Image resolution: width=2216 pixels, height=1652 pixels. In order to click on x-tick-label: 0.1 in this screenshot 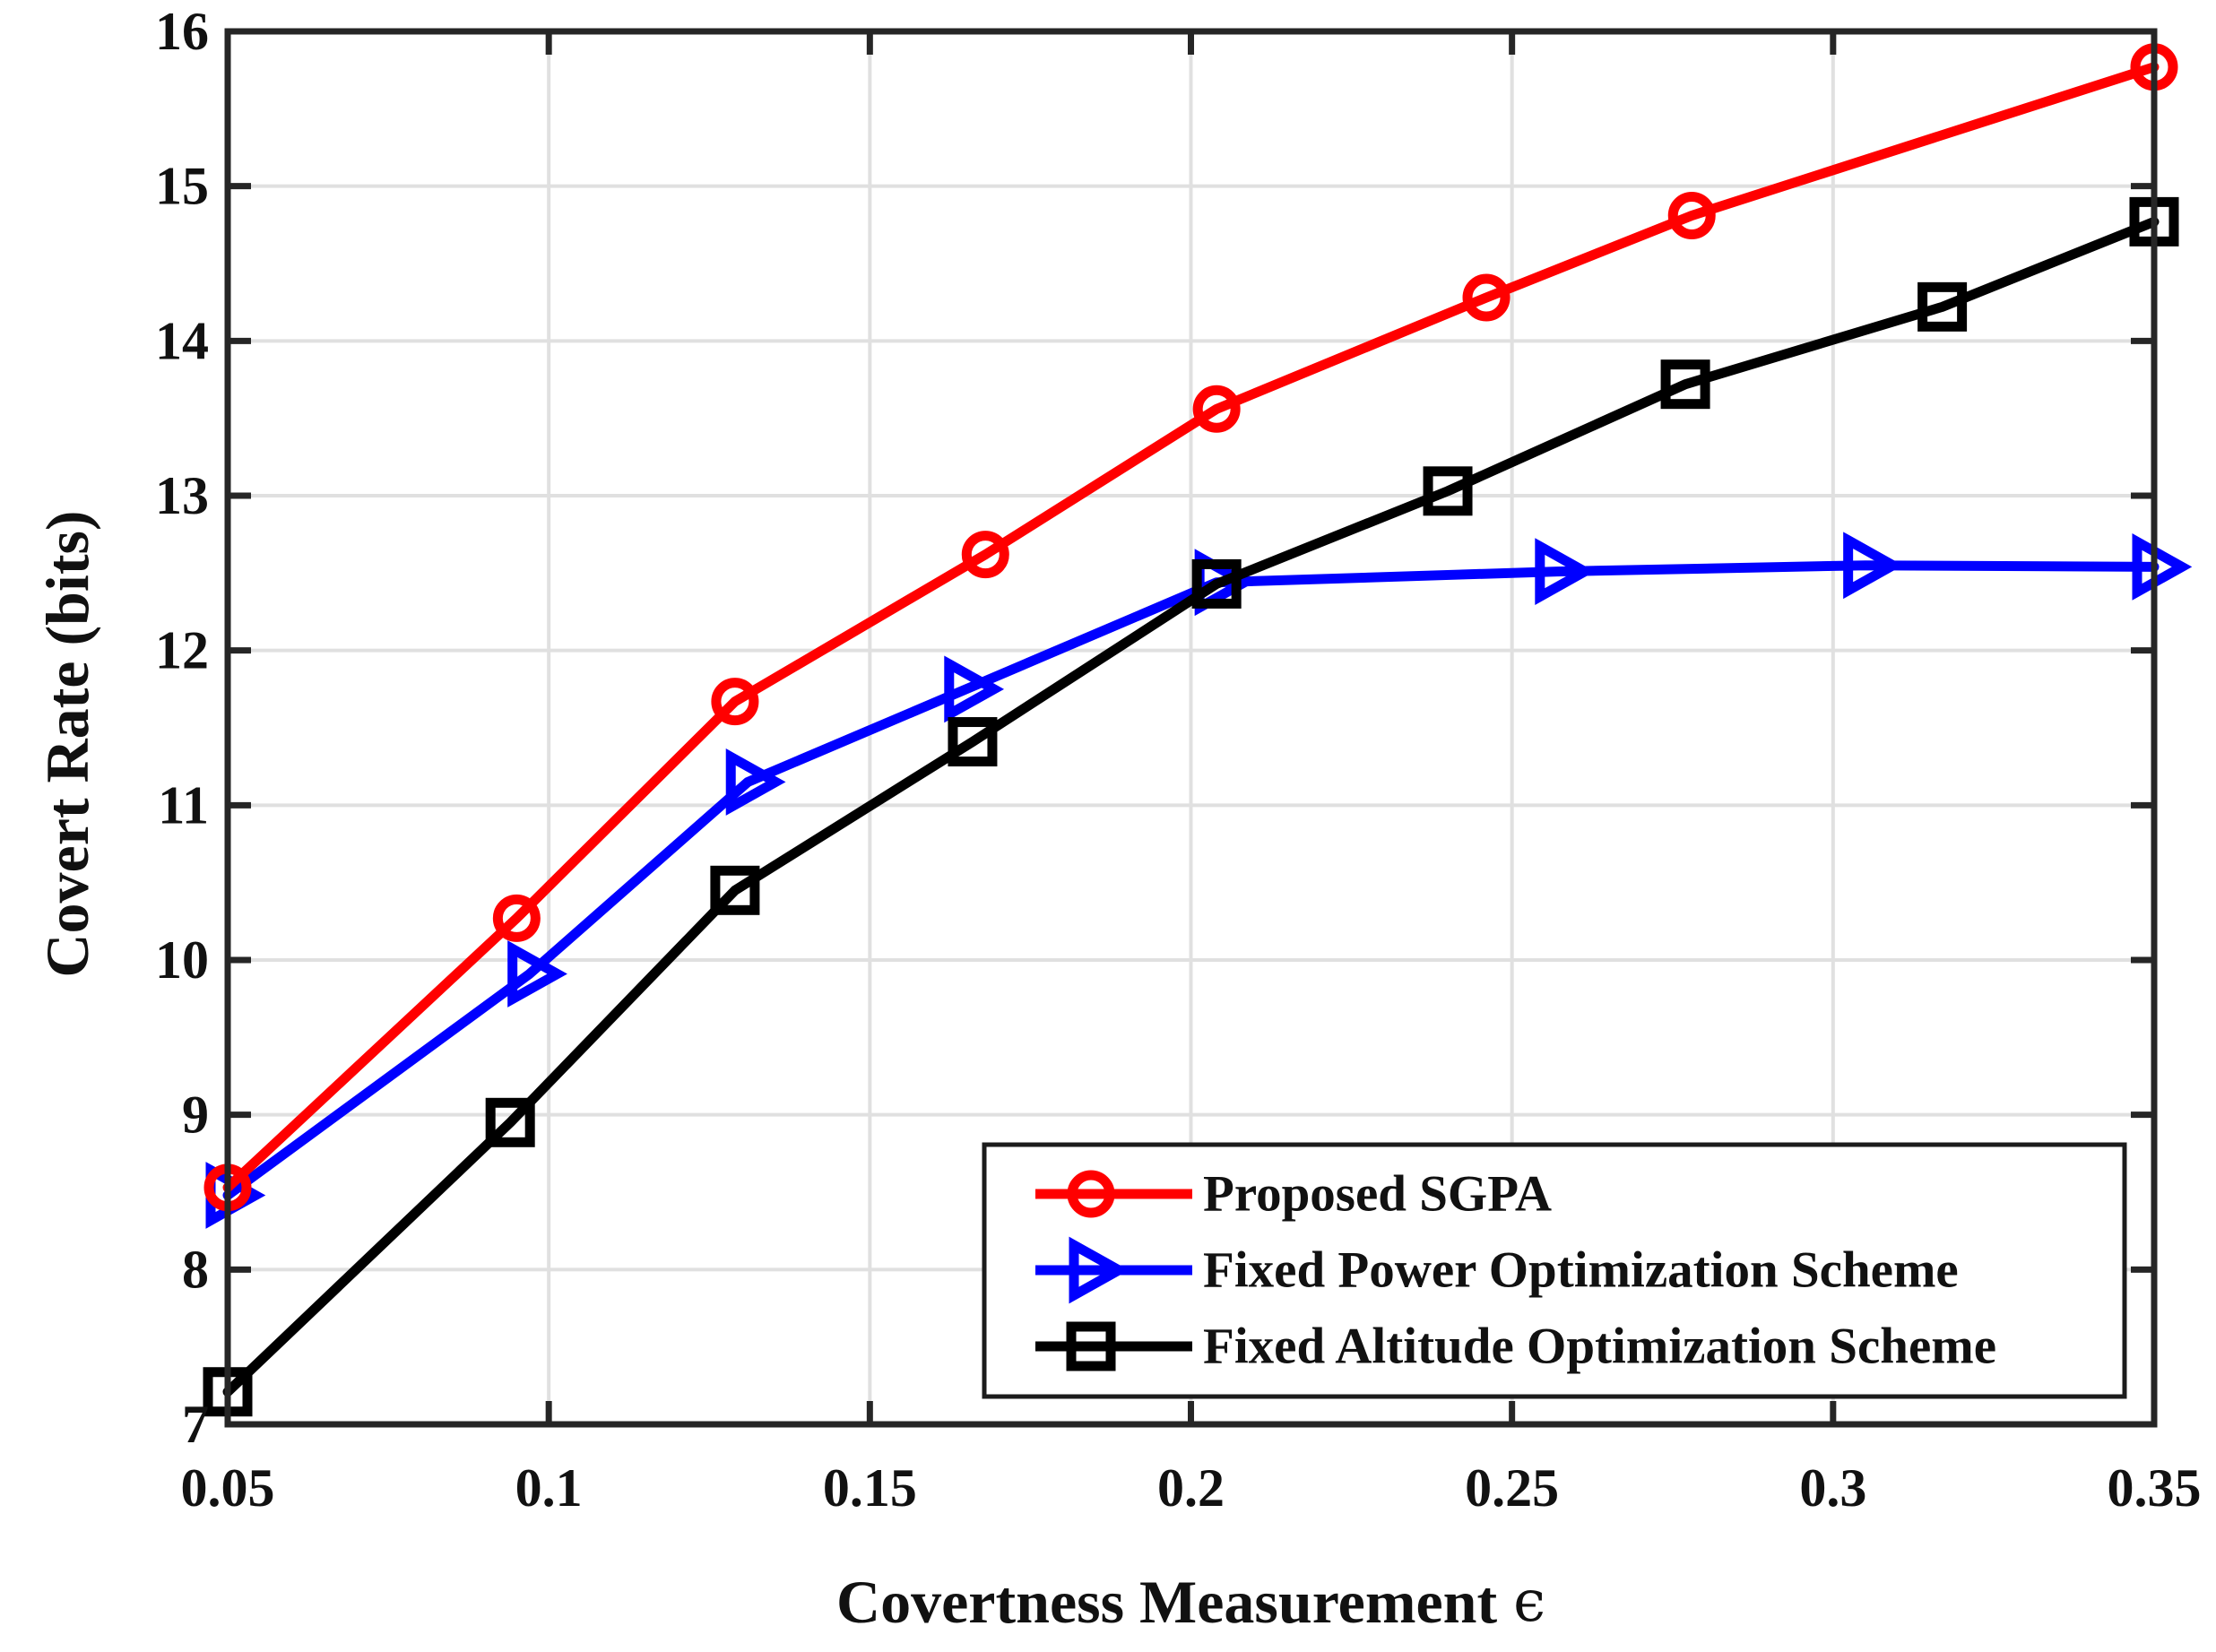, I will do `click(549, 1488)`.